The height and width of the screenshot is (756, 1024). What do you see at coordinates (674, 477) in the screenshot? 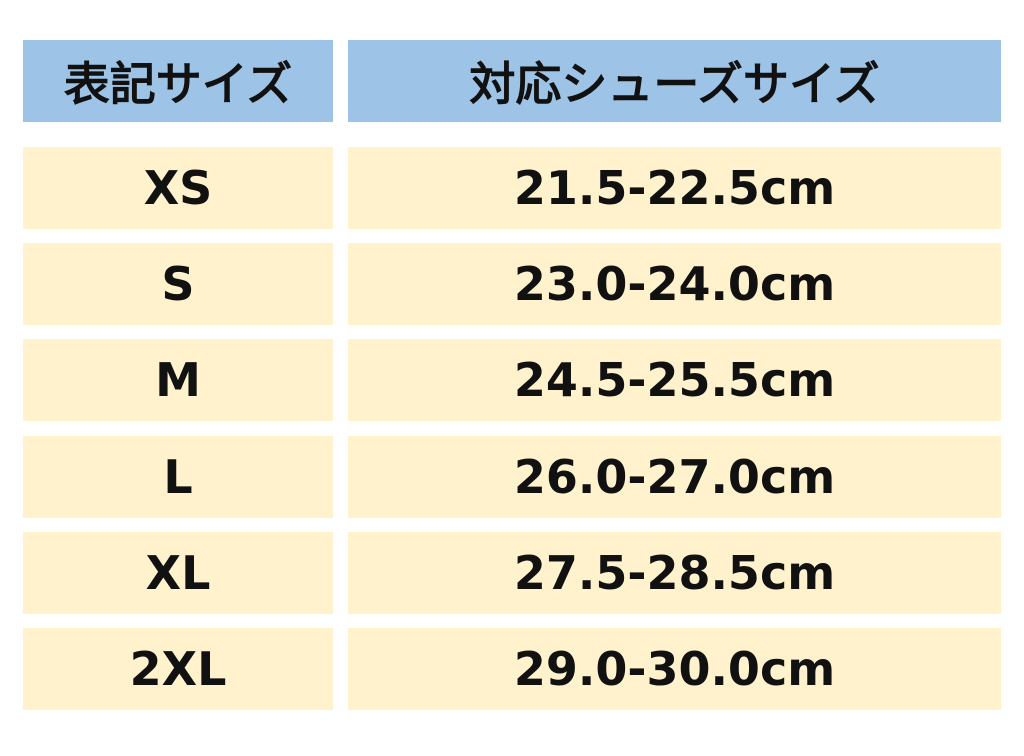
I see `shoe-size-cell: 26.0-27.0cm` at bounding box center [674, 477].